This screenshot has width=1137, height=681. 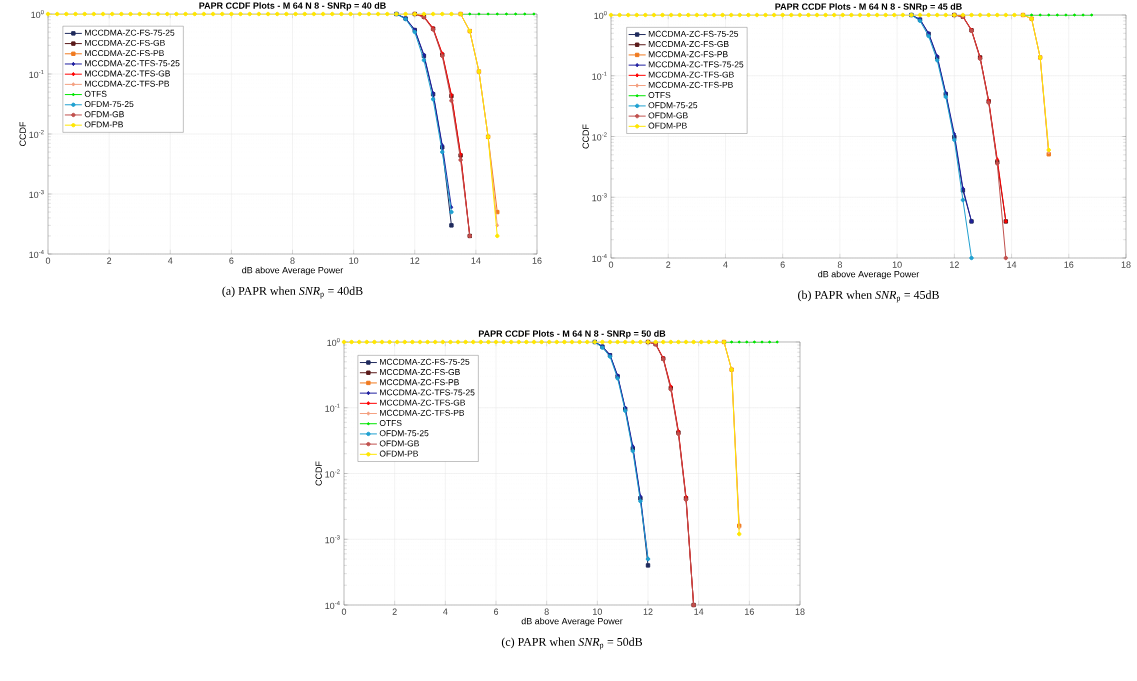 What do you see at coordinates (292, 292) in the screenshot?
I see `text: (a) PAPR when SNR$_{p}$ = 40dB` at bounding box center [292, 292].